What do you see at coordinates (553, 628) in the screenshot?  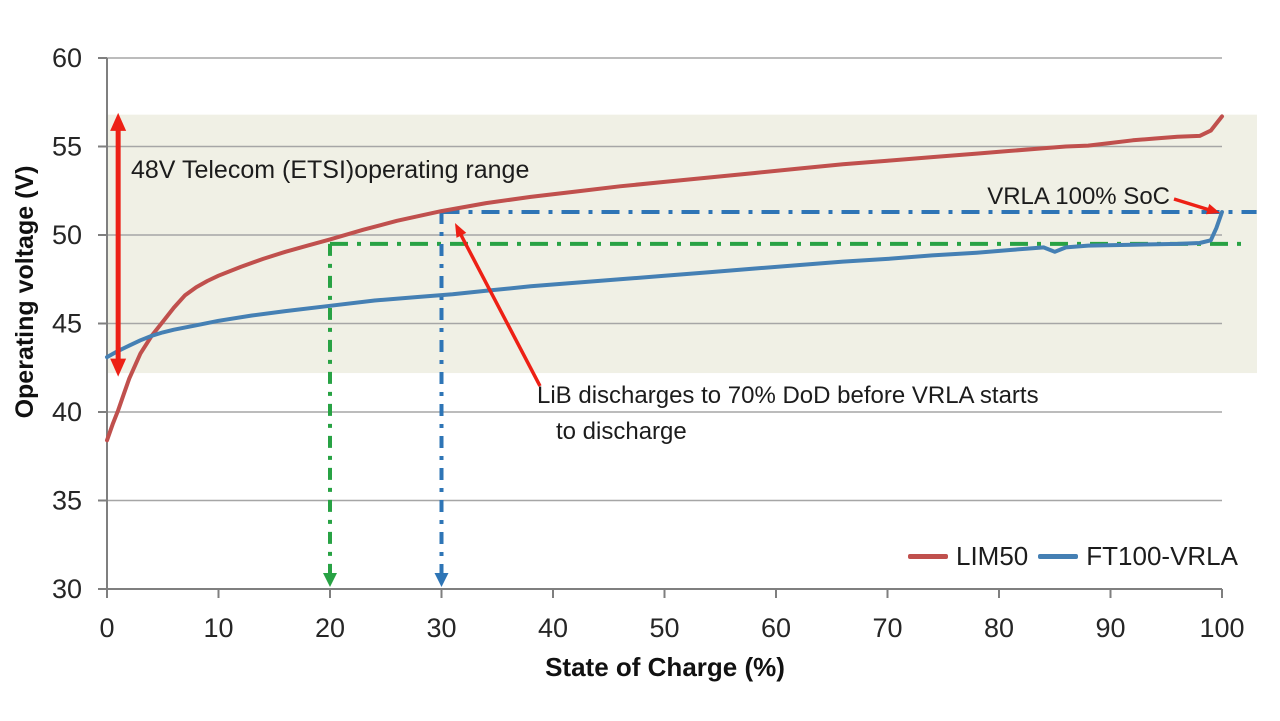 I see `x-tick-label: 40` at bounding box center [553, 628].